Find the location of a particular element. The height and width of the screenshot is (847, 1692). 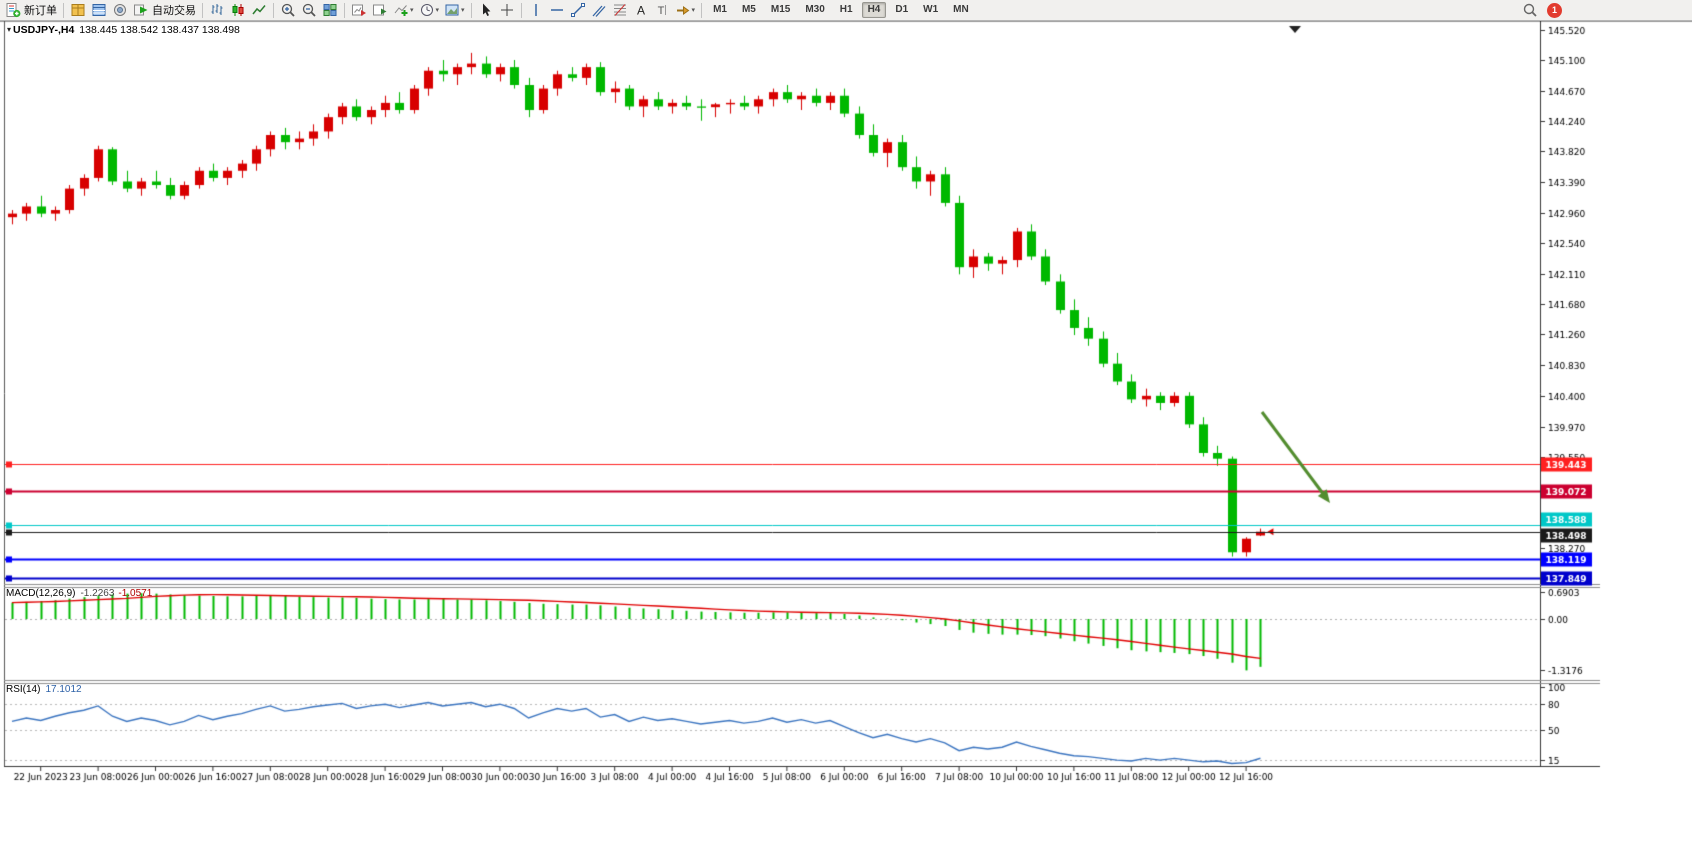

new-order-icon is located at coordinates (13, 10).